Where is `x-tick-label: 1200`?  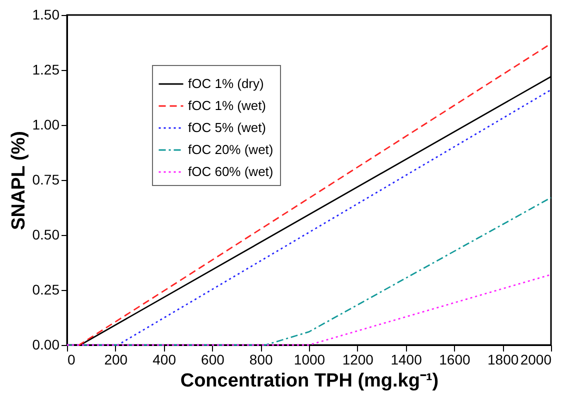 x-tick-label: 1200 is located at coordinates (358, 360).